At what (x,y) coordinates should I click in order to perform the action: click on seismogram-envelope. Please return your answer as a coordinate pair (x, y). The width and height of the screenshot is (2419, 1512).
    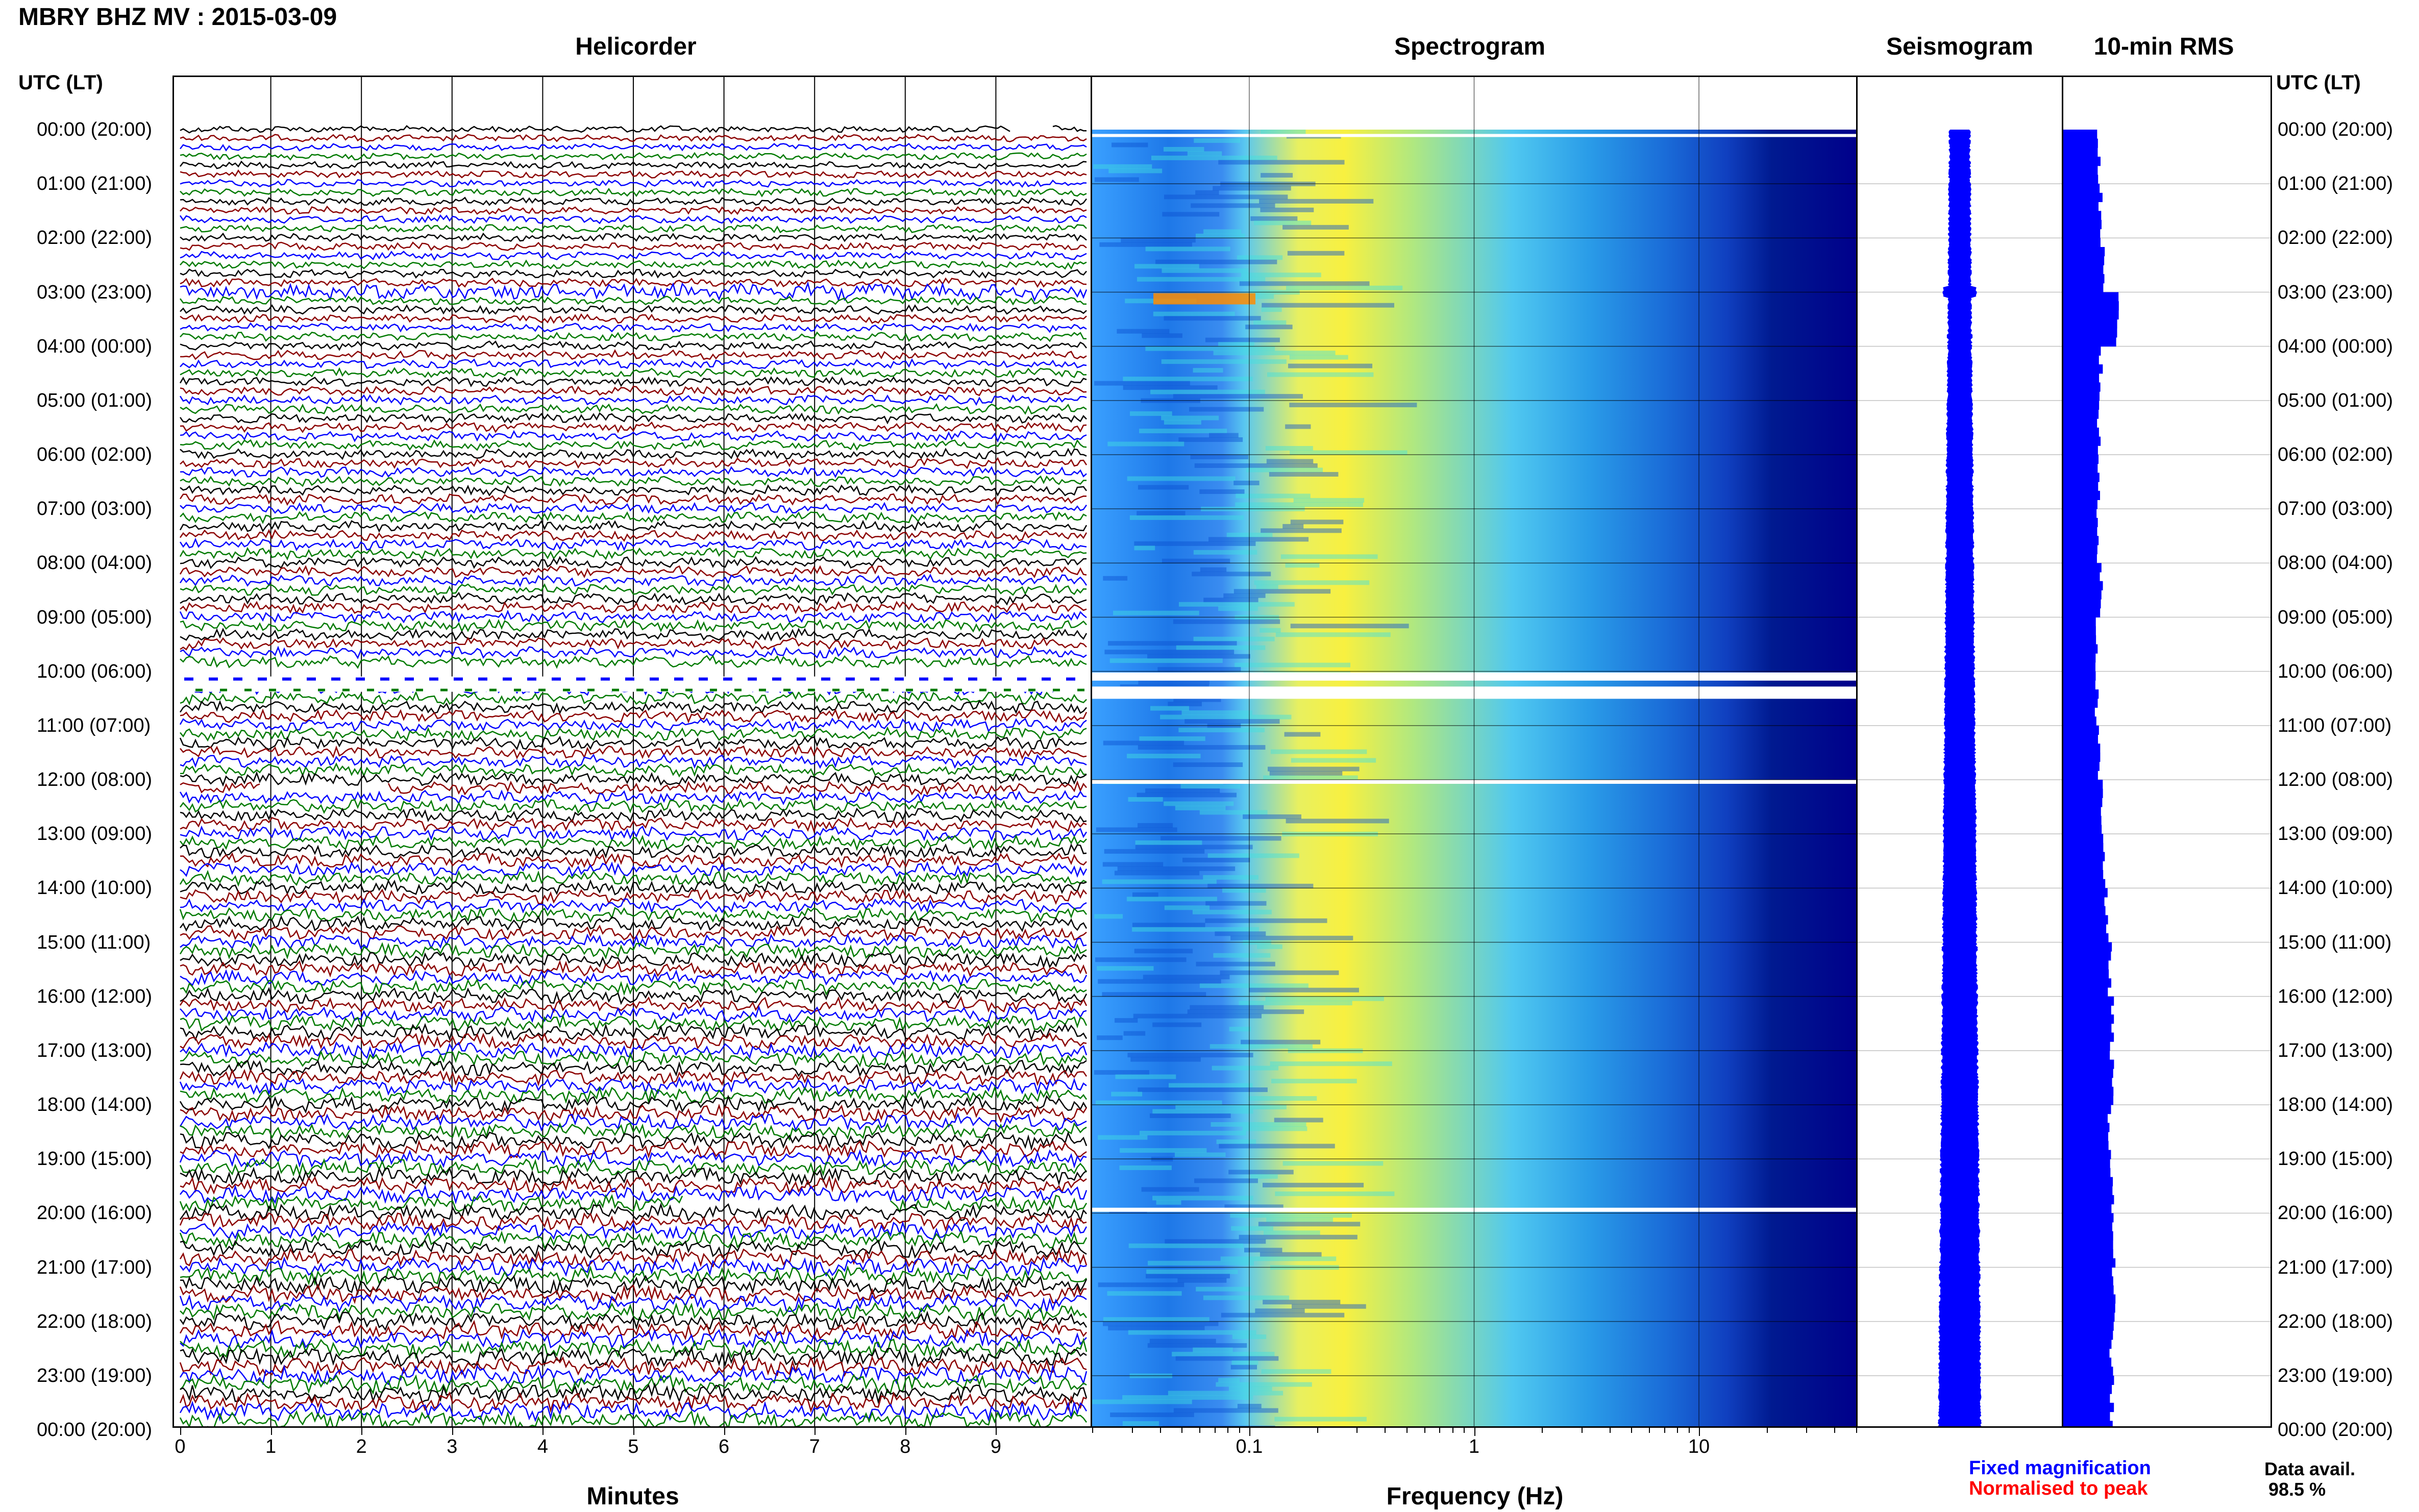
    Looking at the image, I should click on (1960, 778).